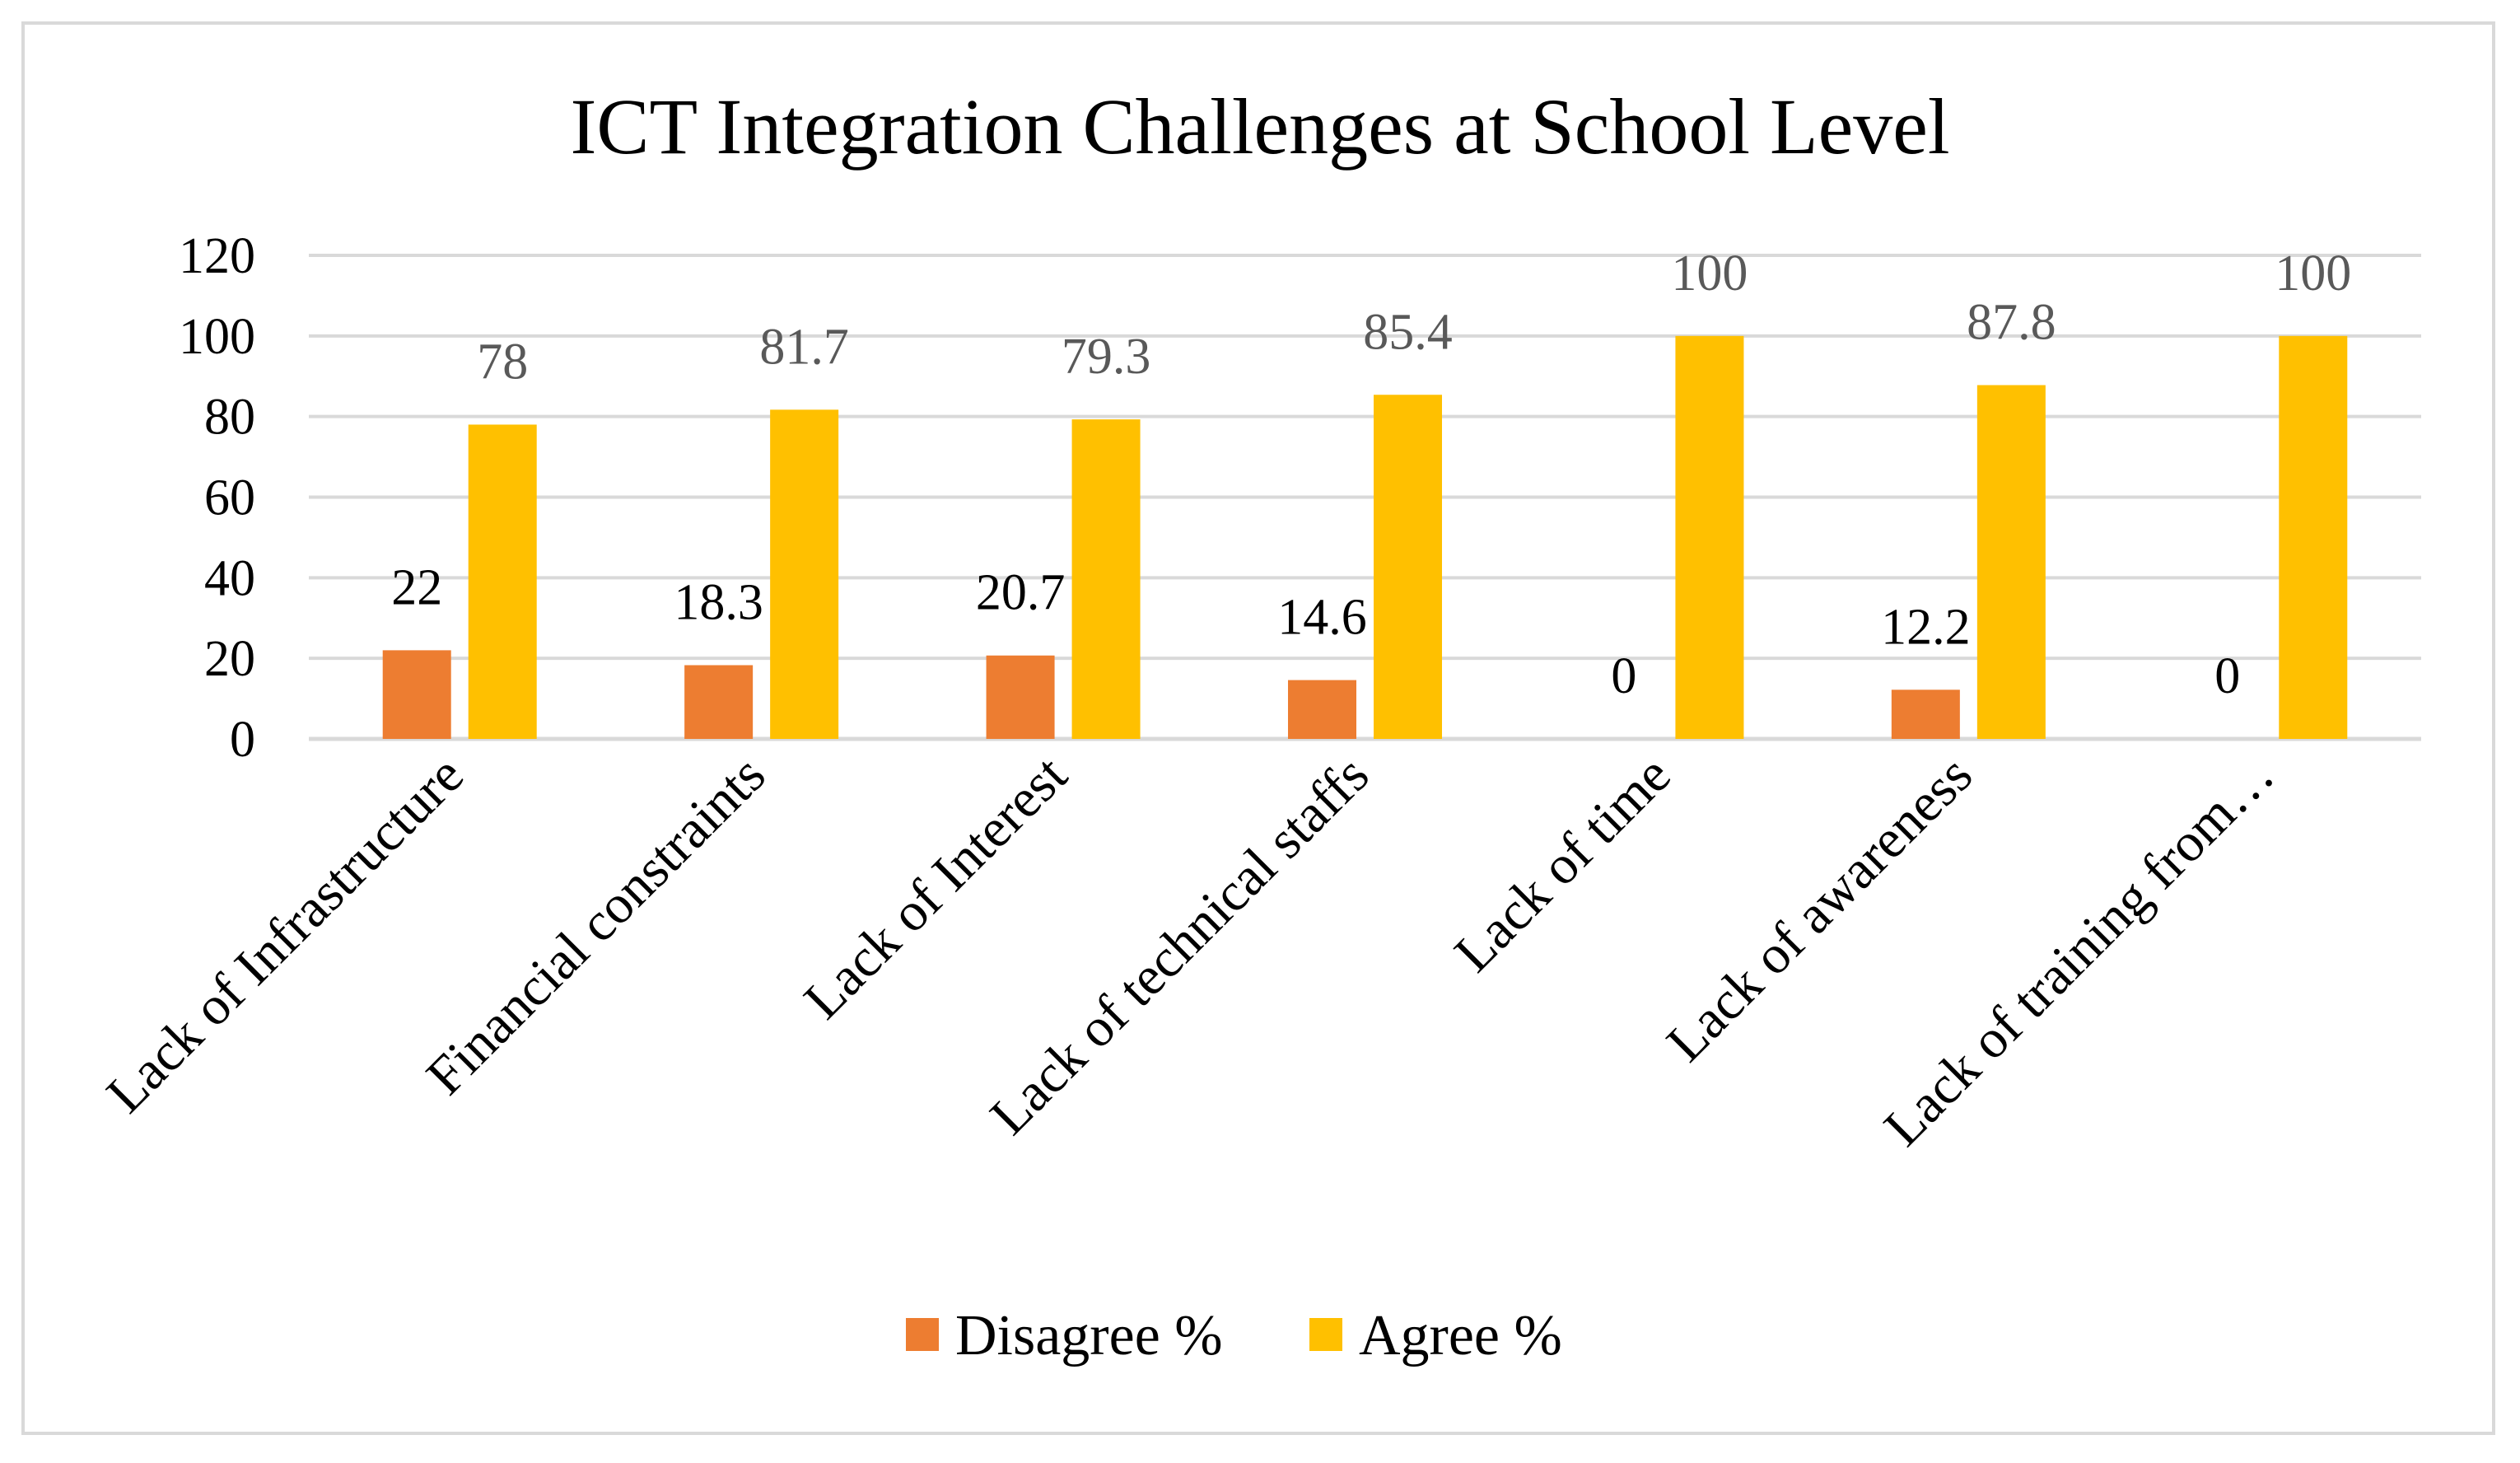  What do you see at coordinates (229, 498) in the screenshot?
I see `y-tick-label: 60` at bounding box center [229, 498].